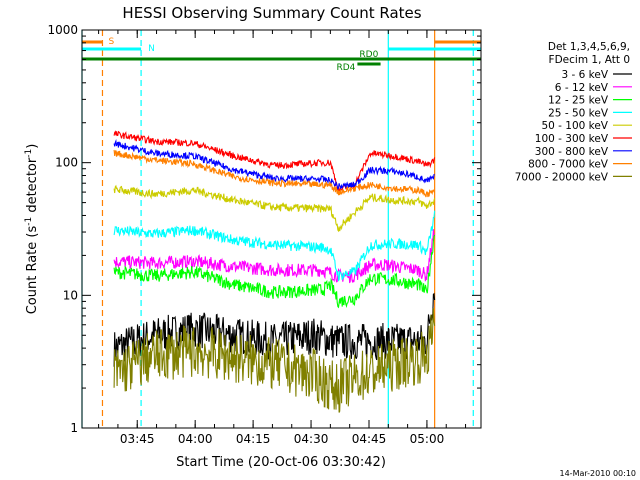 This screenshot has width=640, height=480. What do you see at coordinates (578, 113) in the screenshot?
I see `legend-entry: 25 - 50 keV` at bounding box center [578, 113].